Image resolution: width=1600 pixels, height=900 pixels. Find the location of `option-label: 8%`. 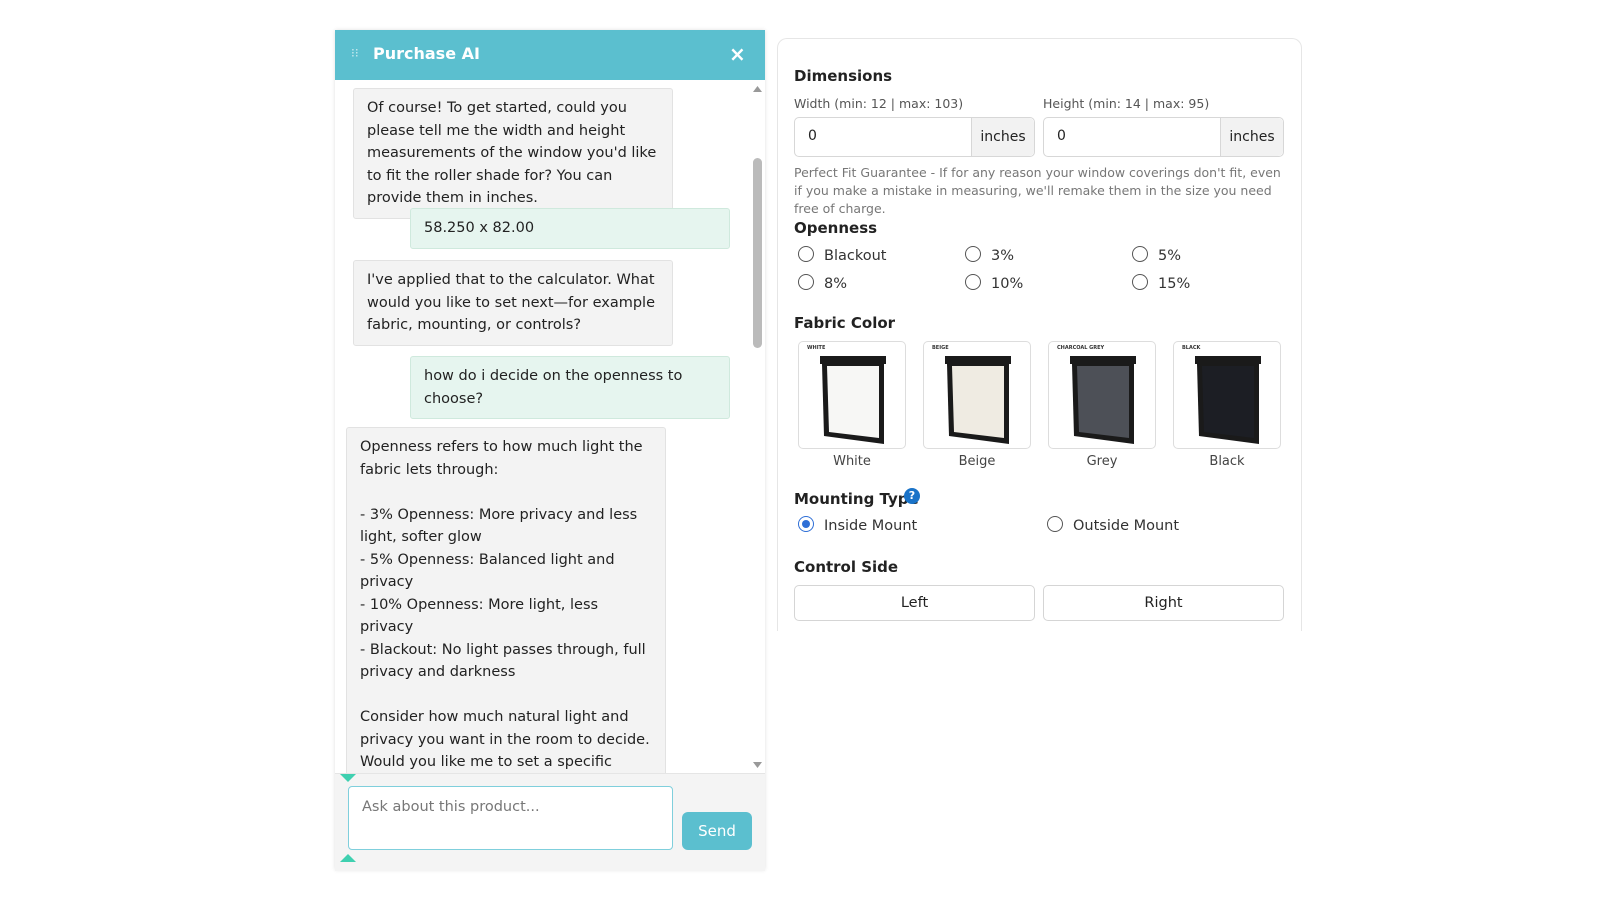

option-label: 8% is located at coordinates (836, 284).